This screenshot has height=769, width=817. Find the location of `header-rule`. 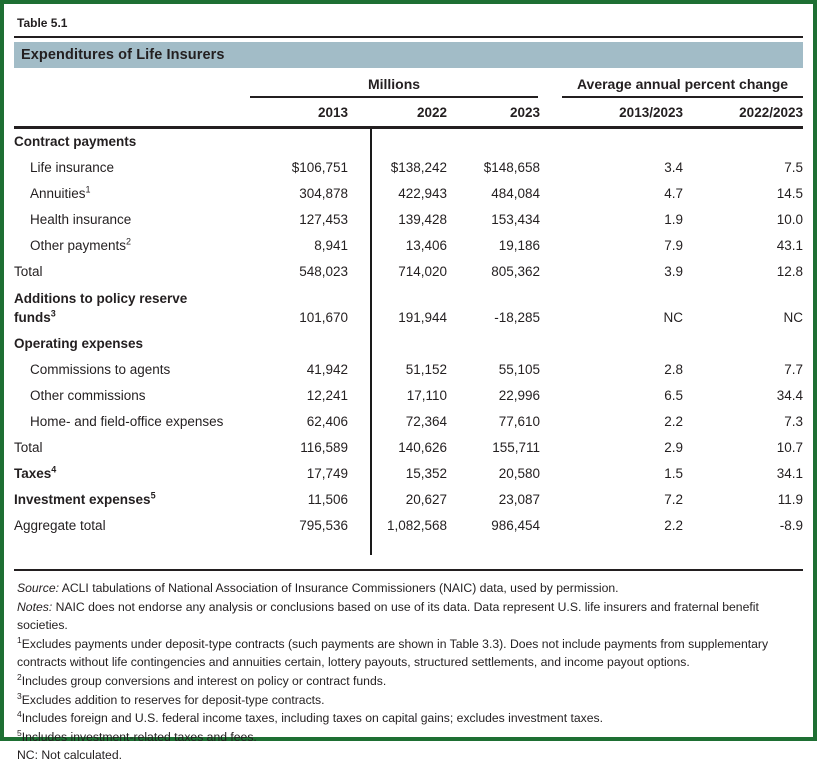

header-rule is located at coordinates (408, 127).